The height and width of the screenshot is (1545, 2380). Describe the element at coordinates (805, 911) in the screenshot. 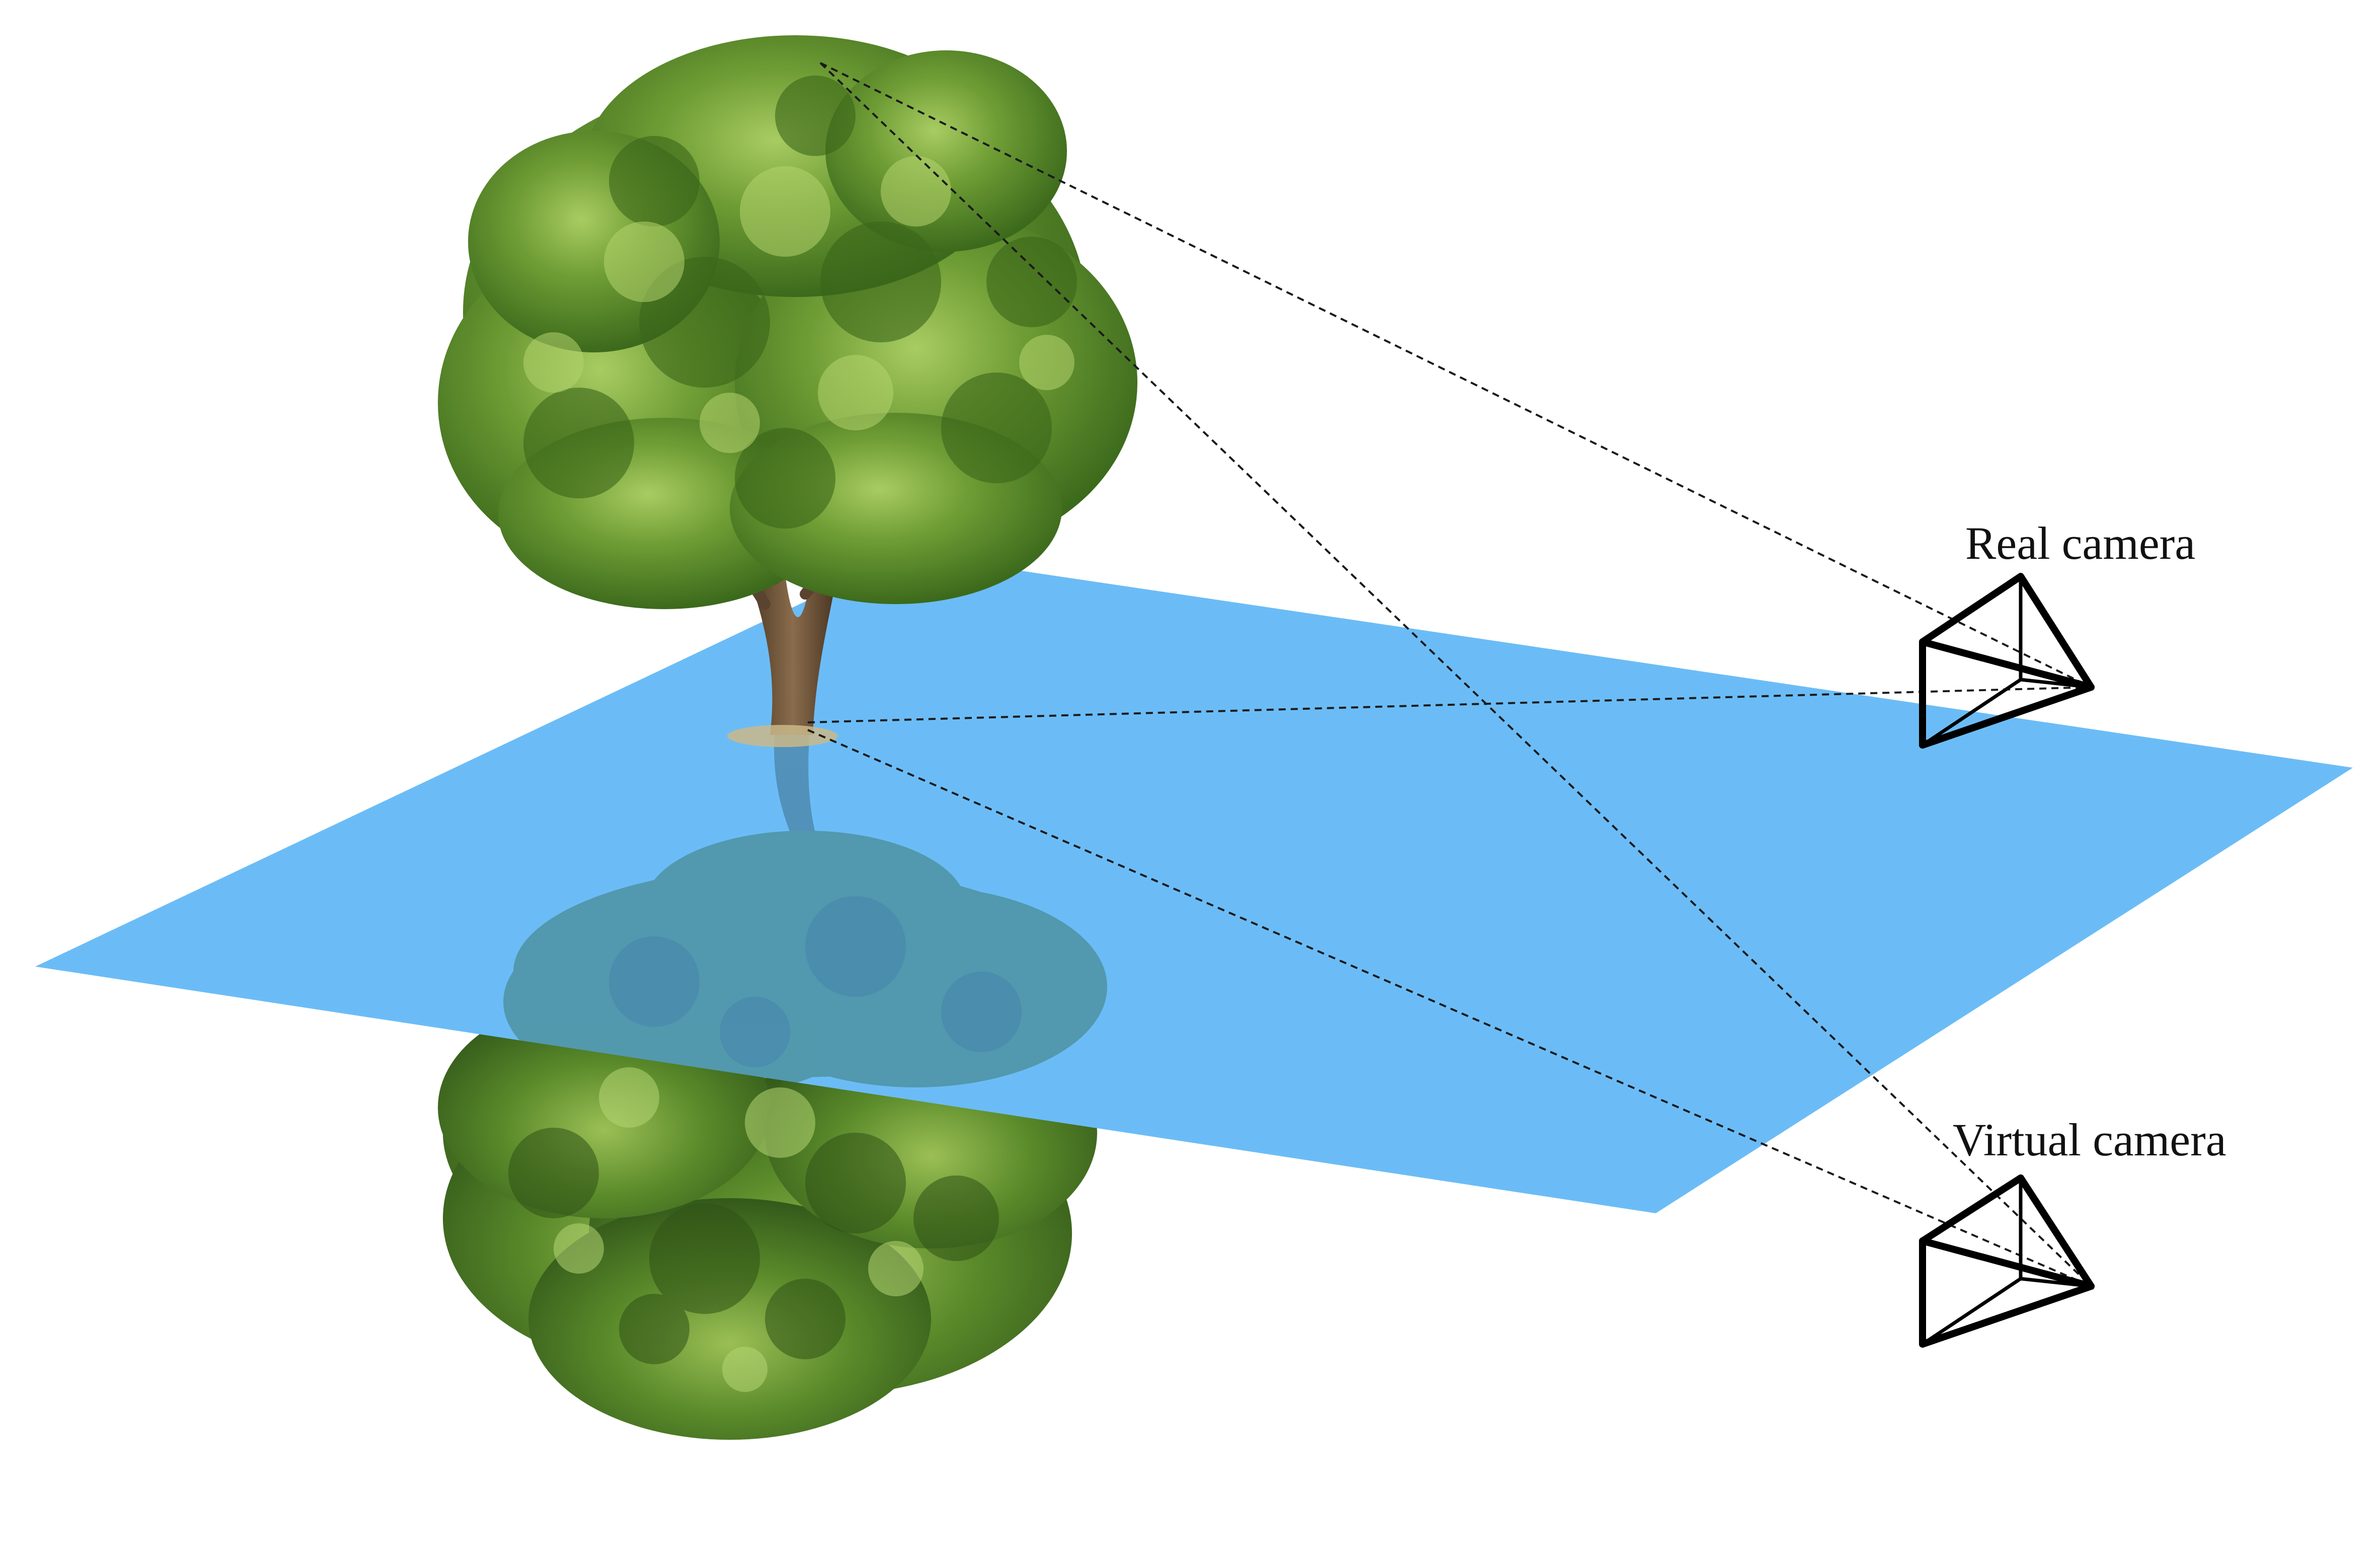

I see `tree-reflection-on-water` at that location.